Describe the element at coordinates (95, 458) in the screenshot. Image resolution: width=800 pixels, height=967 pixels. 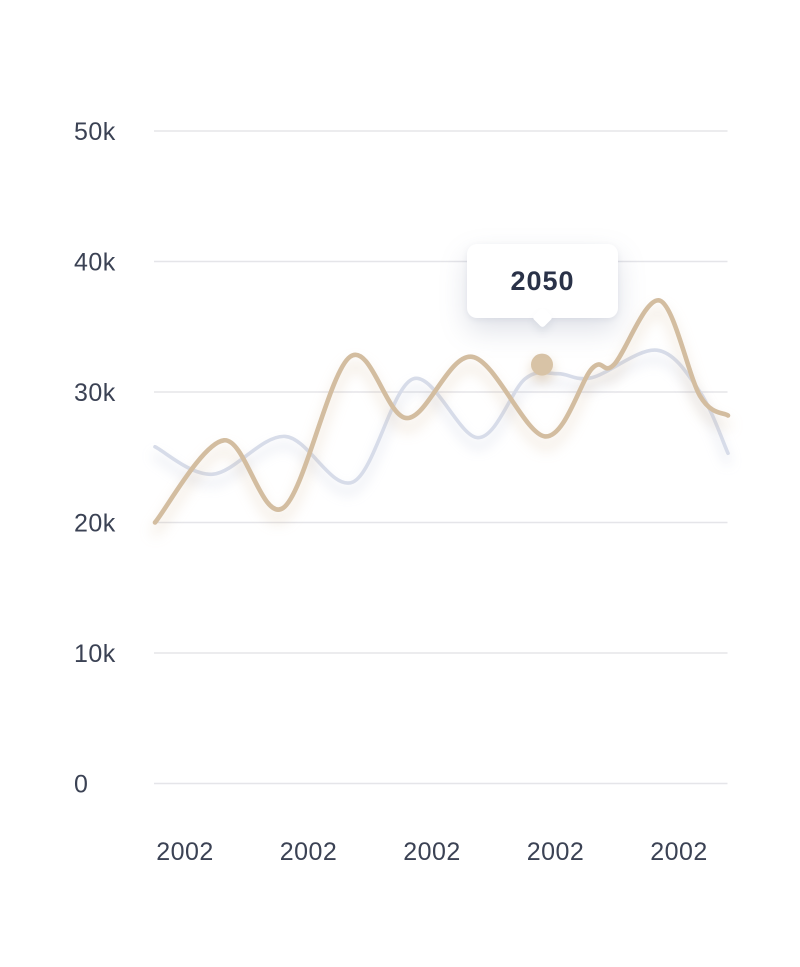
I see `y-axis-labels: 50k 40k 30k 20k 10k 0` at that location.